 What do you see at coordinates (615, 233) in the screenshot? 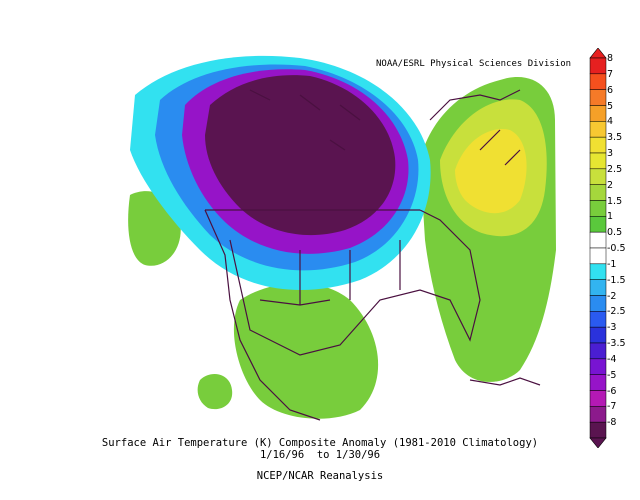
I see `colorbar-tick-label: 0.5` at bounding box center [615, 233].